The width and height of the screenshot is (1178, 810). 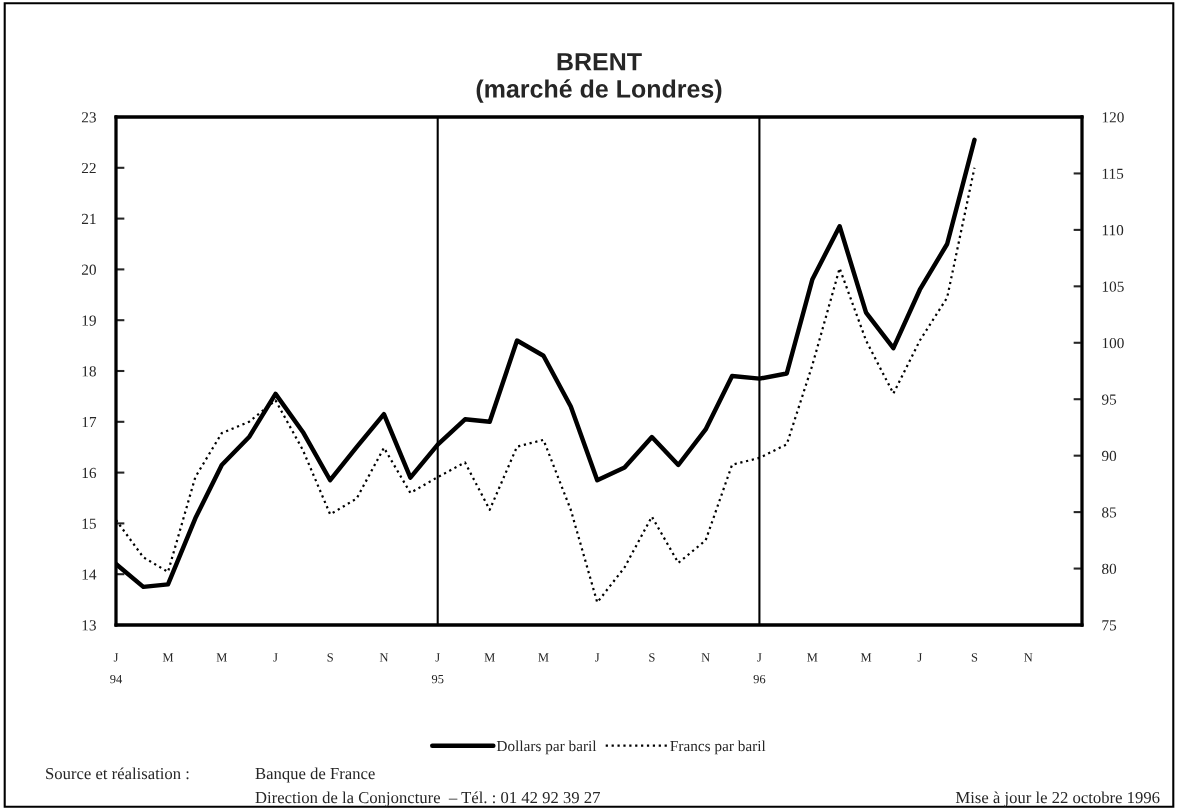 I want to click on x-tick-label: J 95, so click(x=437, y=668).